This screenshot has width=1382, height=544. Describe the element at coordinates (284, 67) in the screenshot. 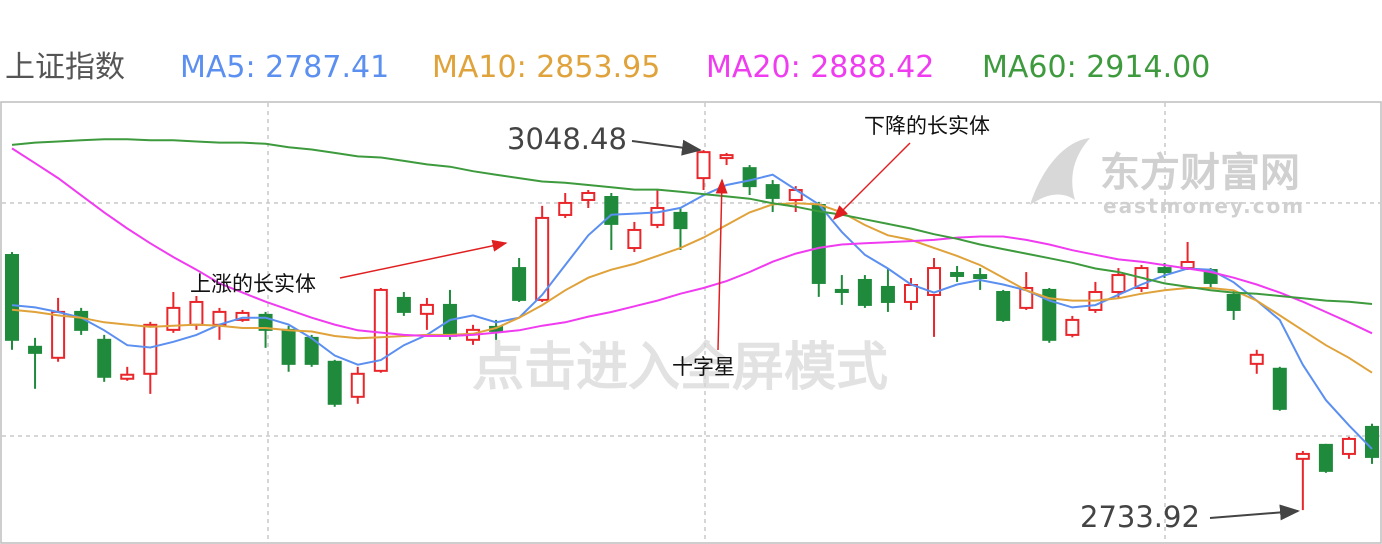

I see `legend-entry: MA5: 2787.41` at that location.